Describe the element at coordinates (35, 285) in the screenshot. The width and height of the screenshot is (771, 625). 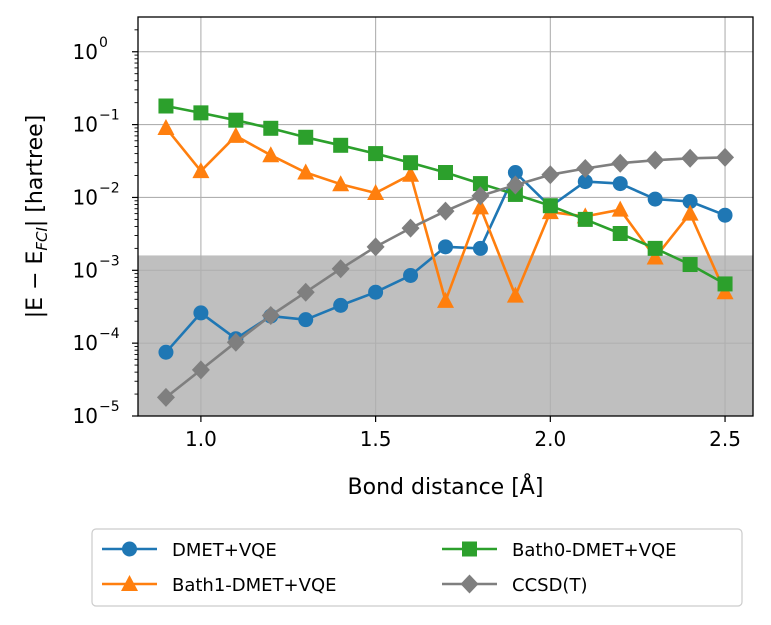
I see `y-axis-label-main: |E − E` at that location.